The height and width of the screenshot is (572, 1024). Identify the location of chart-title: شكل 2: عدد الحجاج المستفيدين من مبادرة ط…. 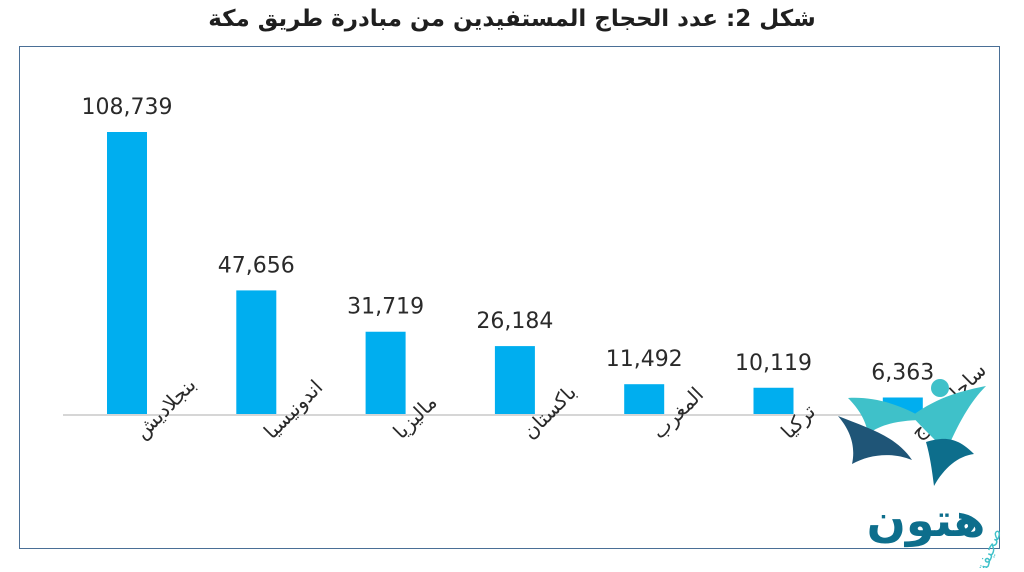
(512, 19).